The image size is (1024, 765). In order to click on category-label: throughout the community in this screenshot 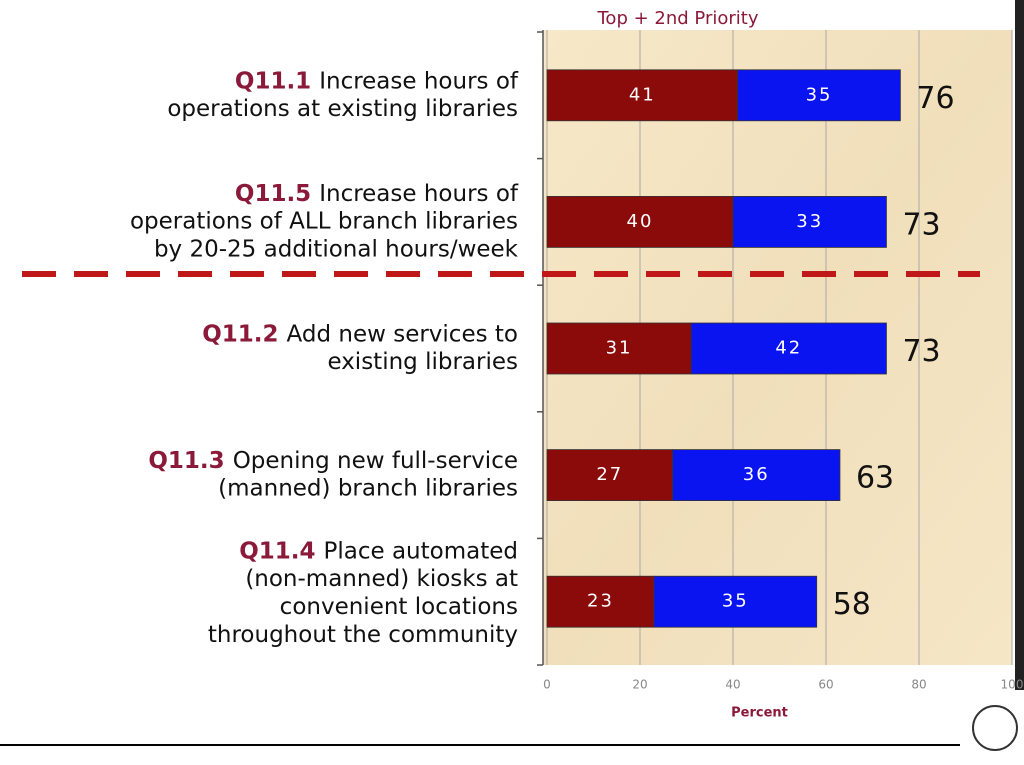, I will do `click(363, 635)`.